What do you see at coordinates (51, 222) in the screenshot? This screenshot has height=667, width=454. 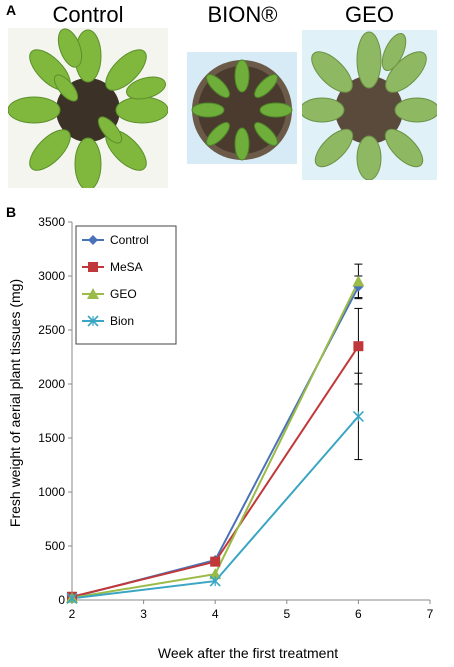 I see `y-tick-label: 3500` at bounding box center [51, 222].